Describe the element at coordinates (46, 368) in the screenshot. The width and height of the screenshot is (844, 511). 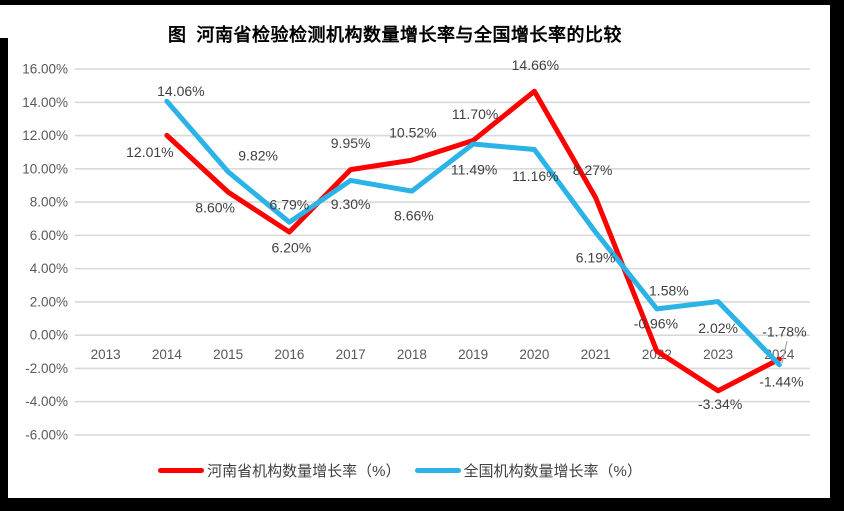
I see `y-axis-tick-label: -2.00%` at that location.